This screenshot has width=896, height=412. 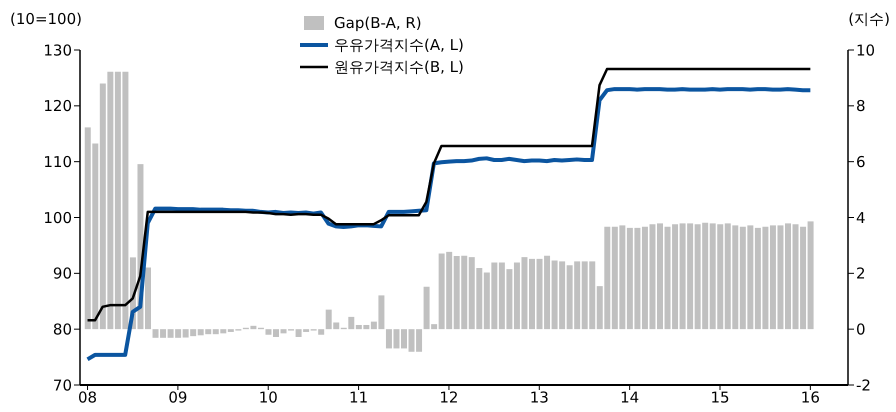 What do you see at coordinates (539, 397) in the screenshot?
I see `x-tick-label: 13` at bounding box center [539, 397].